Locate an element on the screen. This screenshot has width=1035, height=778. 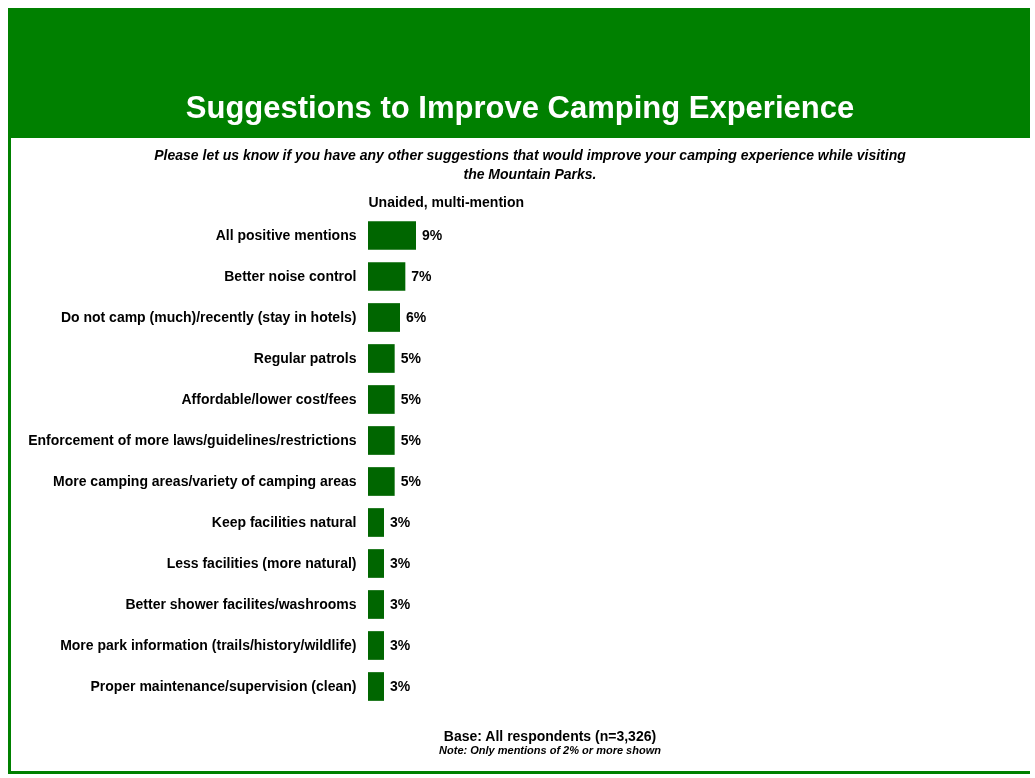
y-tick-label: Better shower facilites/washrooms is located at coordinates (241, 603).